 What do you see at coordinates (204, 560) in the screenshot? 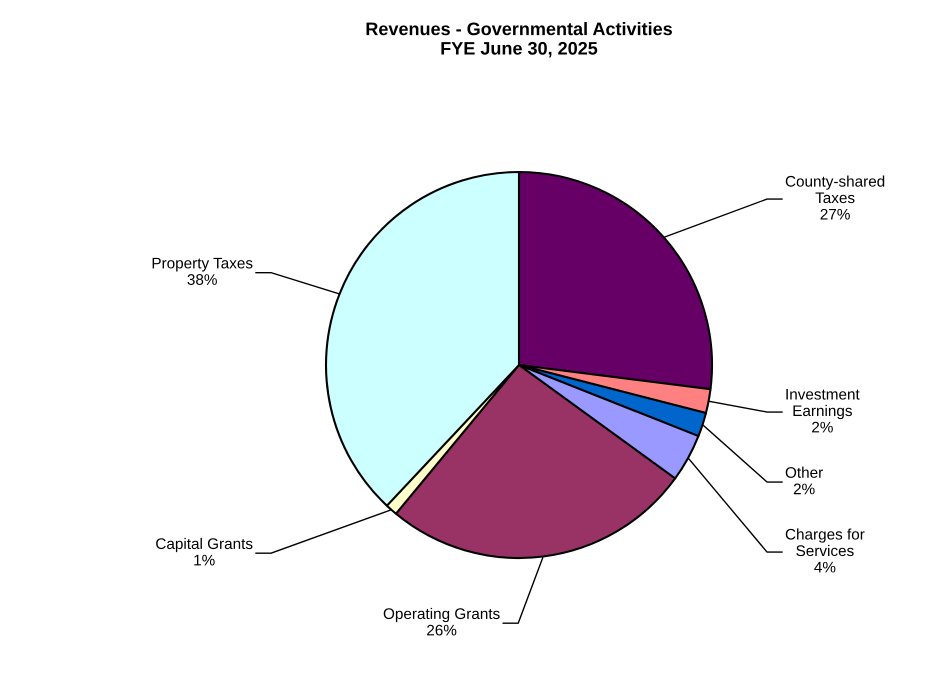
I see `data-label: 1%` at bounding box center [204, 560].